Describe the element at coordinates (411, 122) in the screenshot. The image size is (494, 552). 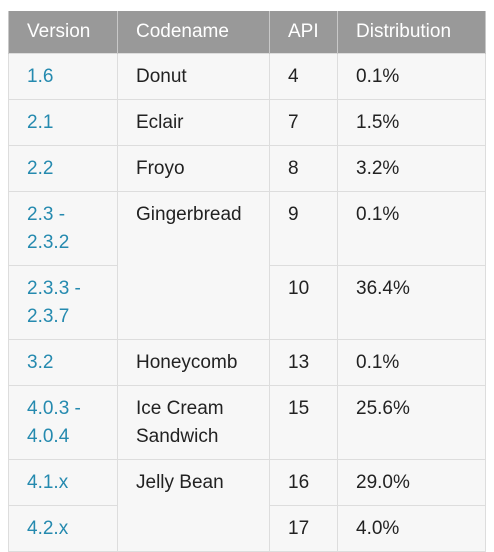
I see `distribution-cell: 1.5%` at that location.